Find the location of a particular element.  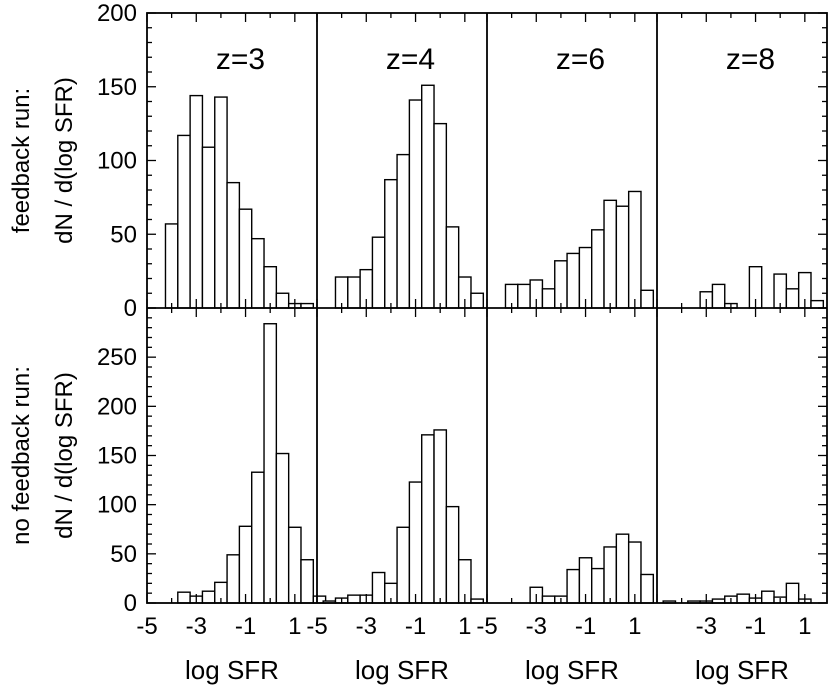

histogram-bar-r0-c0-b1 is located at coordinates (184, 221).